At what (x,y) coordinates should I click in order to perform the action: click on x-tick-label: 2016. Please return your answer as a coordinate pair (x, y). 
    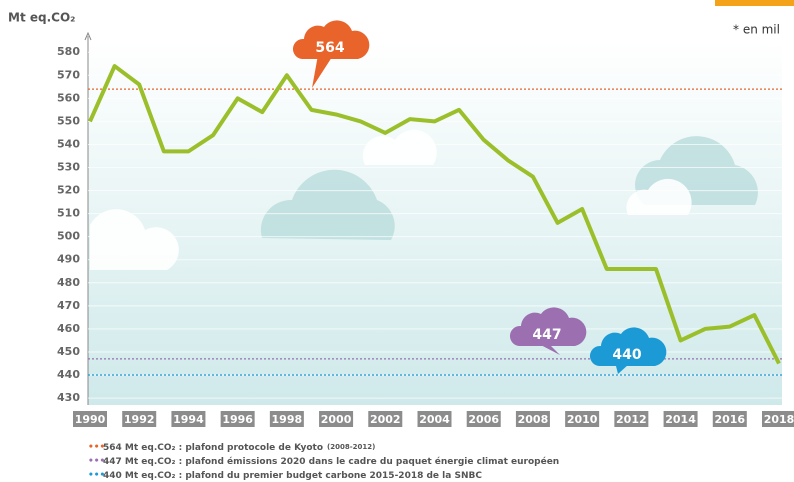
    Looking at the image, I should click on (729, 419).